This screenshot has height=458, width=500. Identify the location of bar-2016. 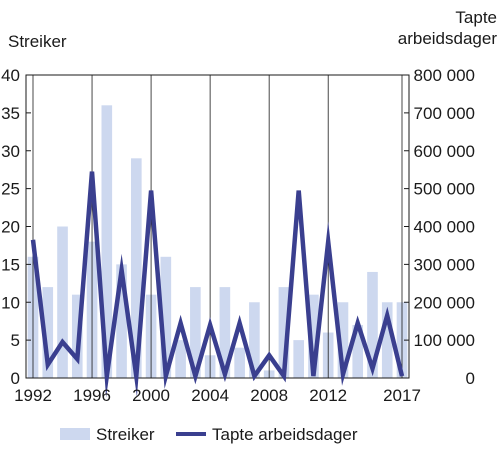
(387, 340).